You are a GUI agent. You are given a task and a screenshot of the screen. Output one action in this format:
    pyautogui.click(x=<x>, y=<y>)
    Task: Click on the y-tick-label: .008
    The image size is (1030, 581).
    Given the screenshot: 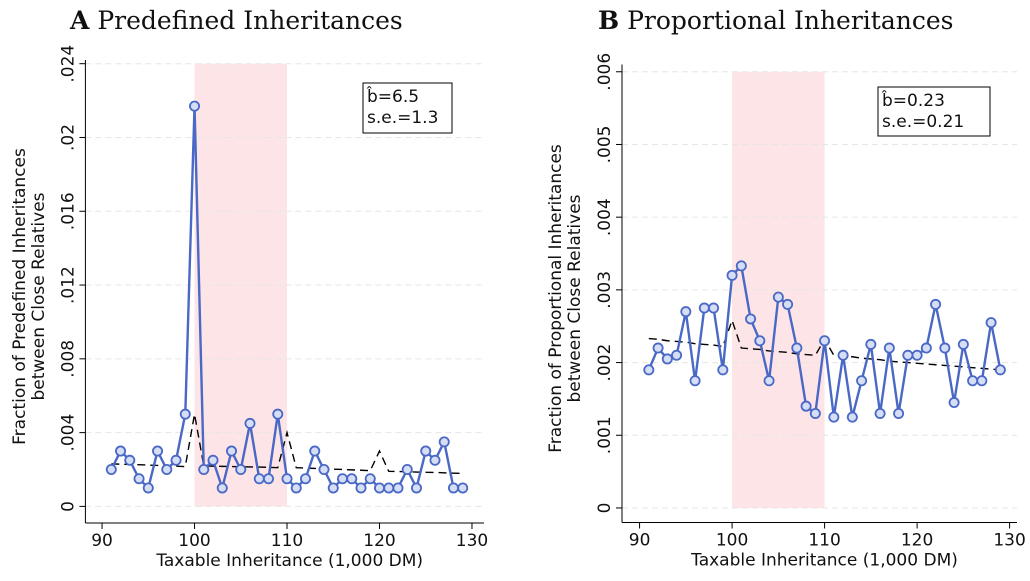 What is the action you would take?
    pyautogui.click(x=68, y=359)
    